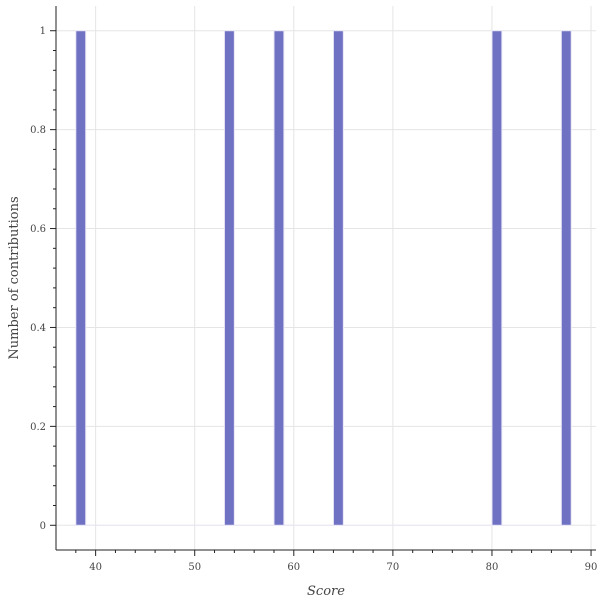  I want to click on y-tick-label: 0.8, so click(38, 130).